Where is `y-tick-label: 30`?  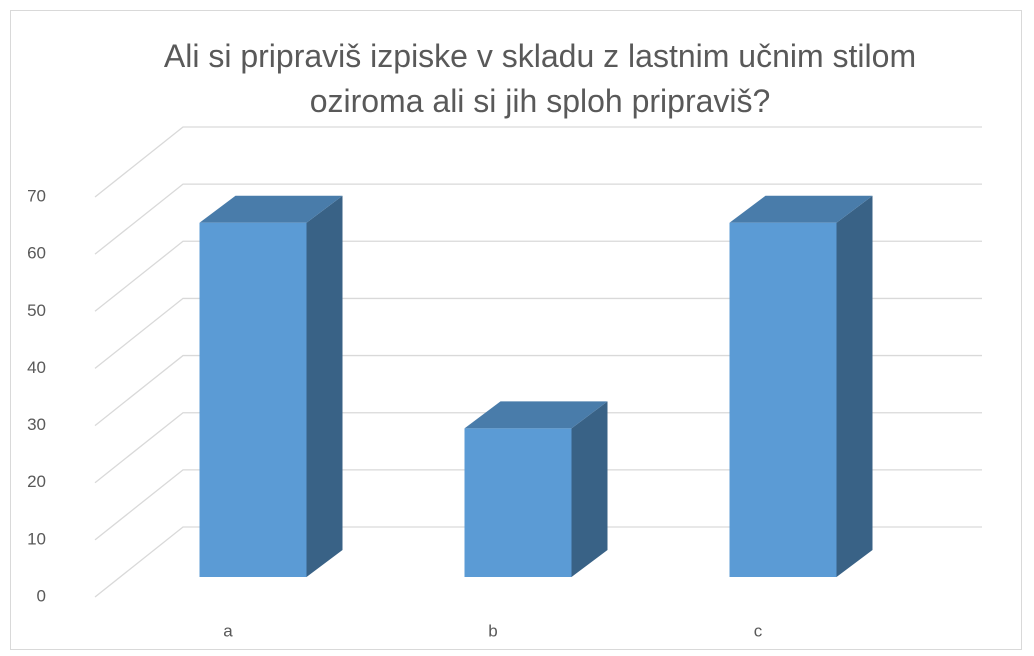 y-tick-label: 30 is located at coordinates (36, 424).